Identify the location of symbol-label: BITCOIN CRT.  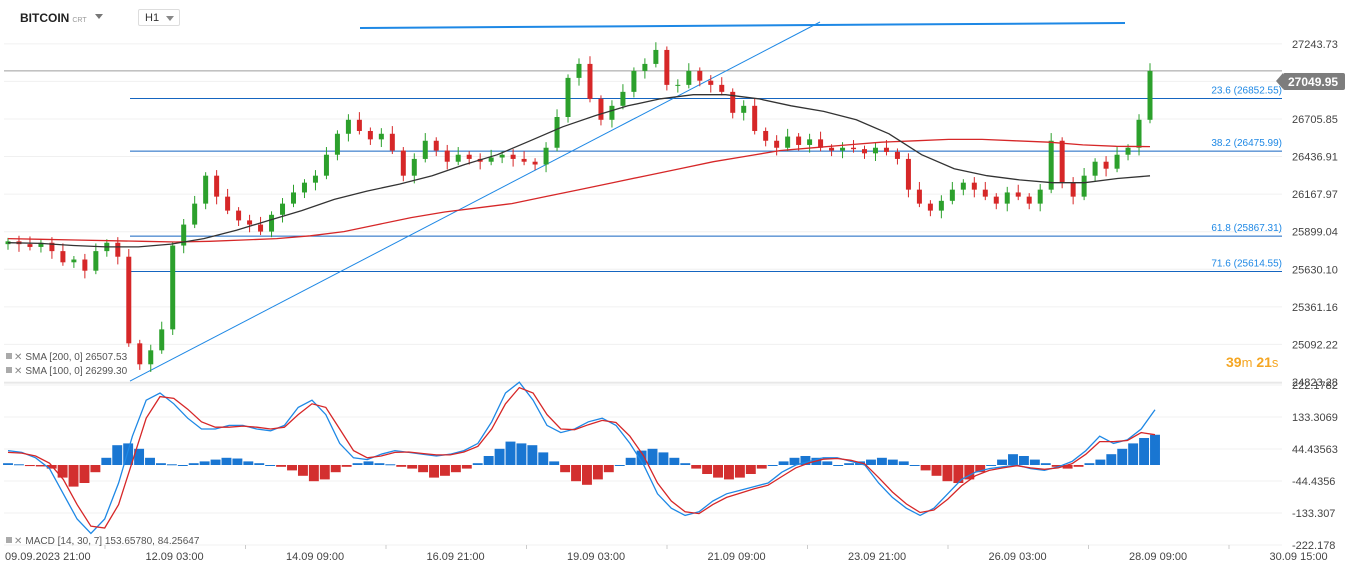
(53, 18).